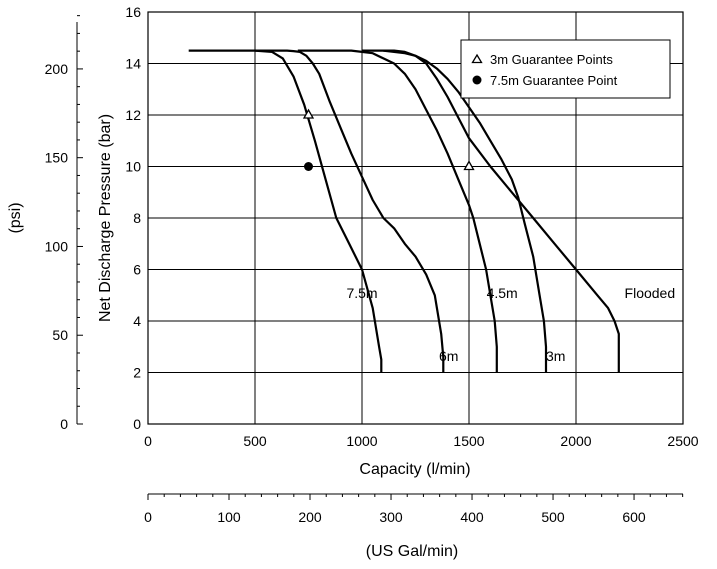  I want to click on gal-tick-label: 0, so click(148, 517).